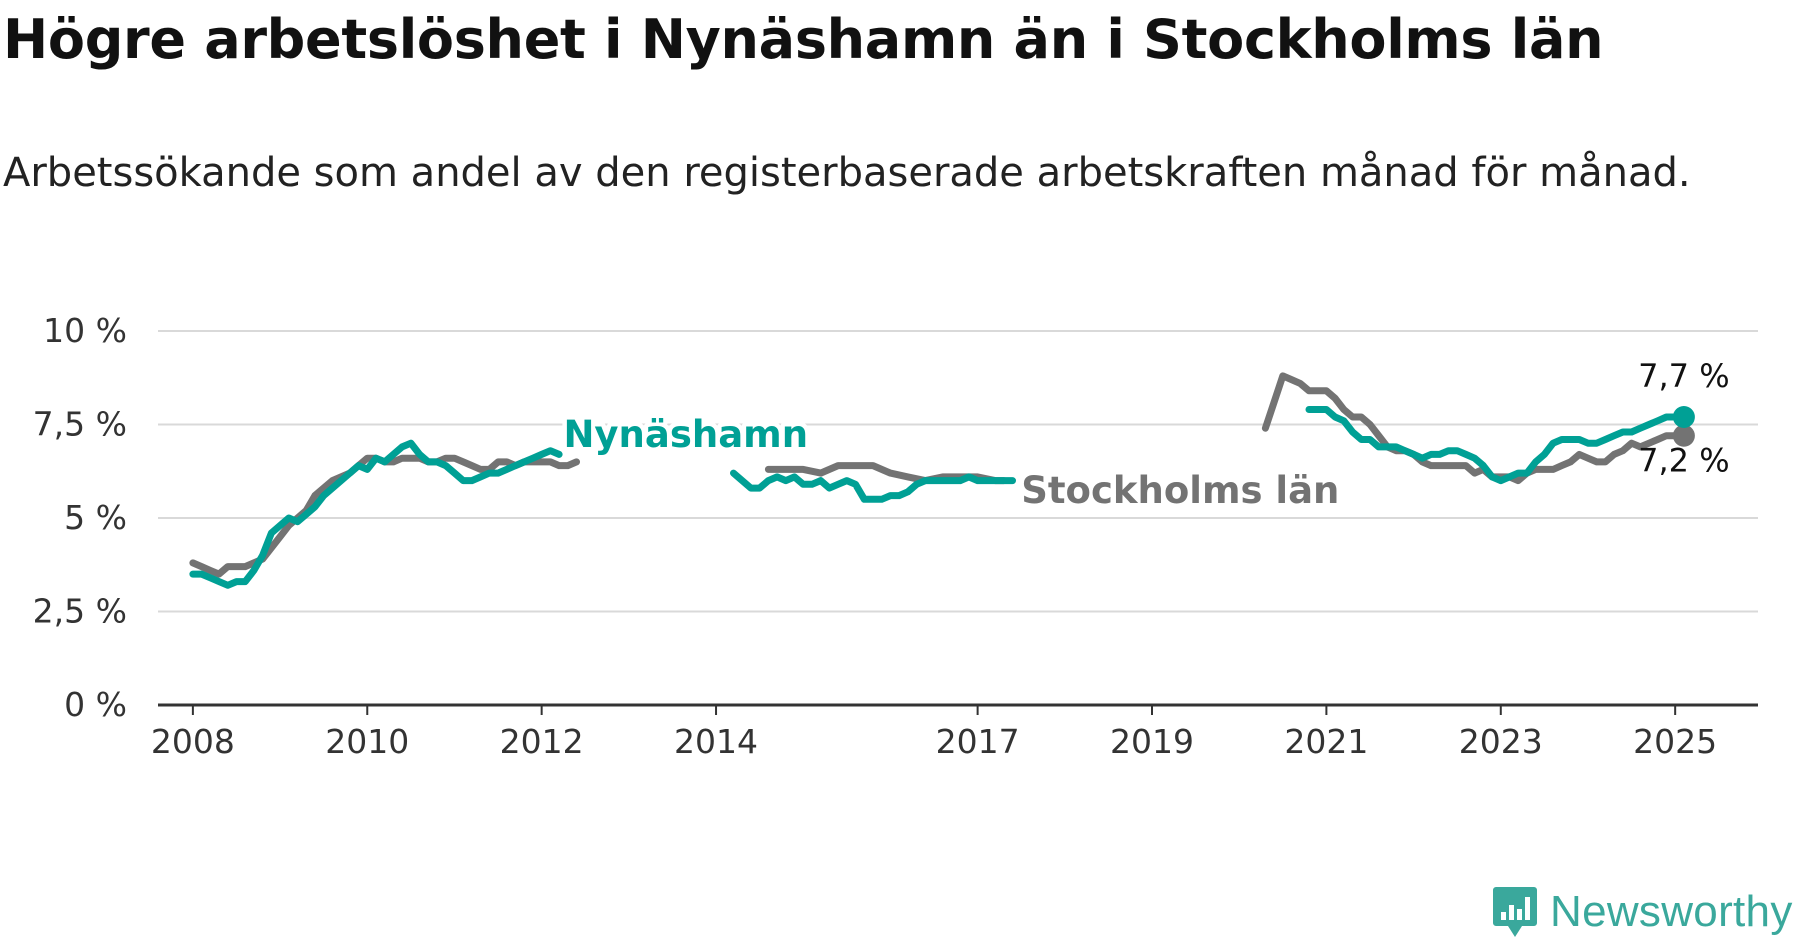 The image size is (1800, 948). I want to click on series-labels: Nynäshamn Stockholms län 7,7 % 7,2 %, so click(1144, 436).